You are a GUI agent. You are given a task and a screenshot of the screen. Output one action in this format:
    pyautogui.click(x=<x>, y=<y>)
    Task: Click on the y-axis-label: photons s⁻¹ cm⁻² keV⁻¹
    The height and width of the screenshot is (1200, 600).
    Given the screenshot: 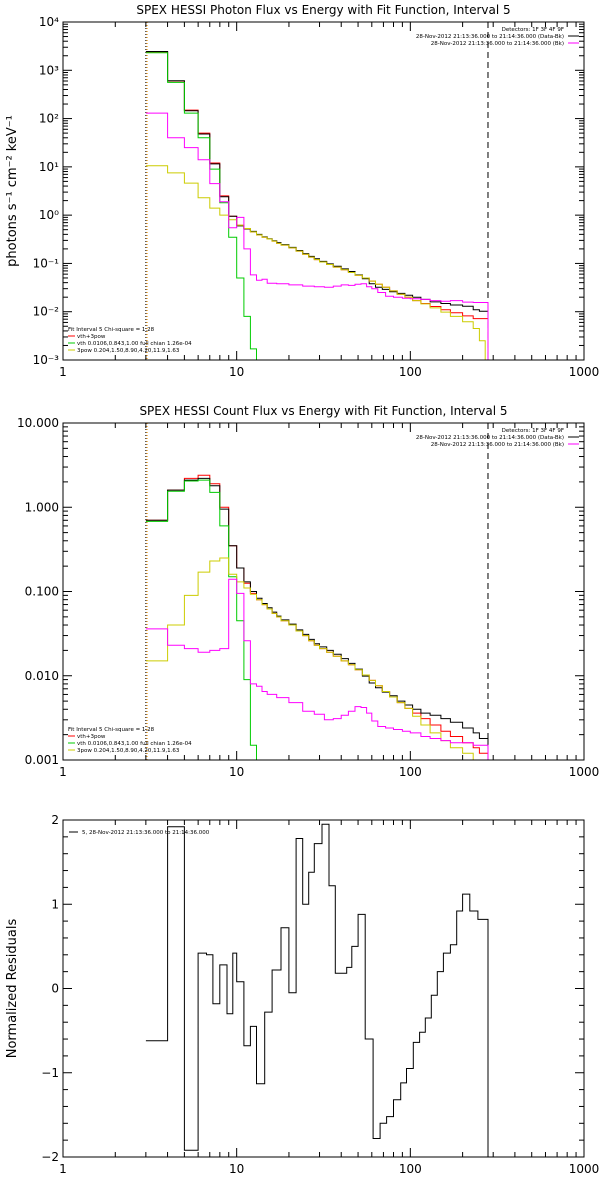 What is the action you would take?
    pyautogui.click(x=12, y=191)
    